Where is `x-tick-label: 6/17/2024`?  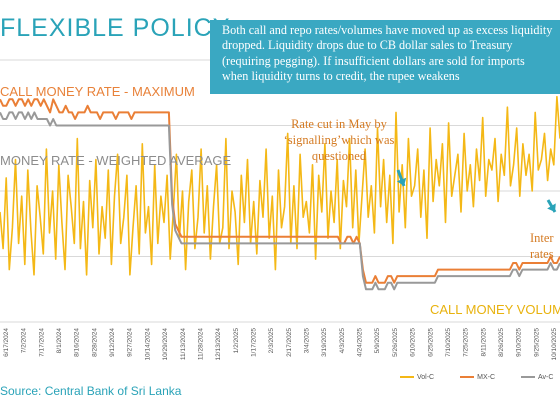
x-tick-label: 6/17/2024 is located at coordinates (6, 342).